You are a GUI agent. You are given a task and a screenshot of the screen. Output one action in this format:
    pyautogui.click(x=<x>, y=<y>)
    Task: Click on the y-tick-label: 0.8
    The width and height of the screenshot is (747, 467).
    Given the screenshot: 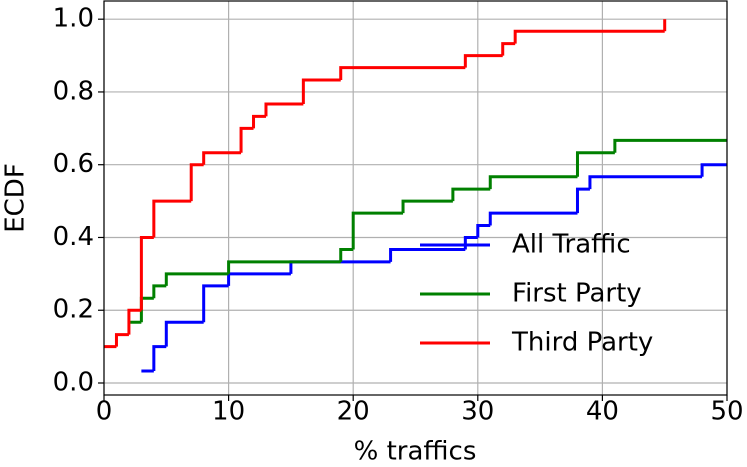 What is the action you would take?
    pyautogui.click(x=73, y=91)
    